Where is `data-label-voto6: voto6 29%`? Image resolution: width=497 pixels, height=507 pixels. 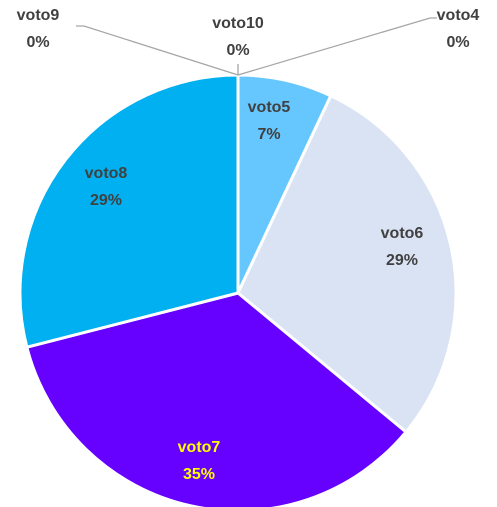 data-label-voto6: voto6 29% is located at coordinates (402, 247).